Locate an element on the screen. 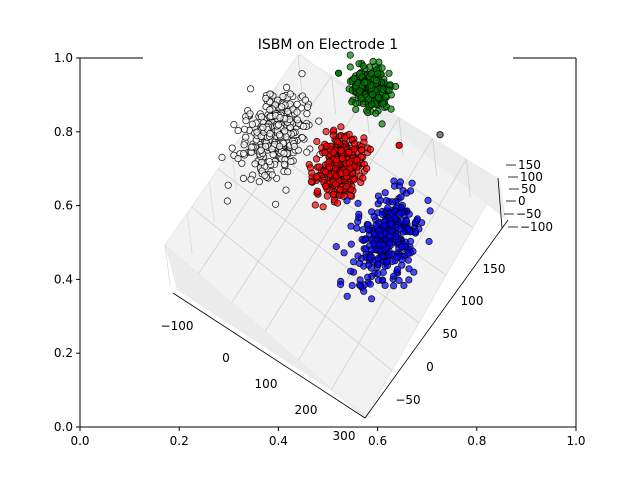 The height and width of the screenshot is (480, 640). grid-line is located at coordinates (292, 288).